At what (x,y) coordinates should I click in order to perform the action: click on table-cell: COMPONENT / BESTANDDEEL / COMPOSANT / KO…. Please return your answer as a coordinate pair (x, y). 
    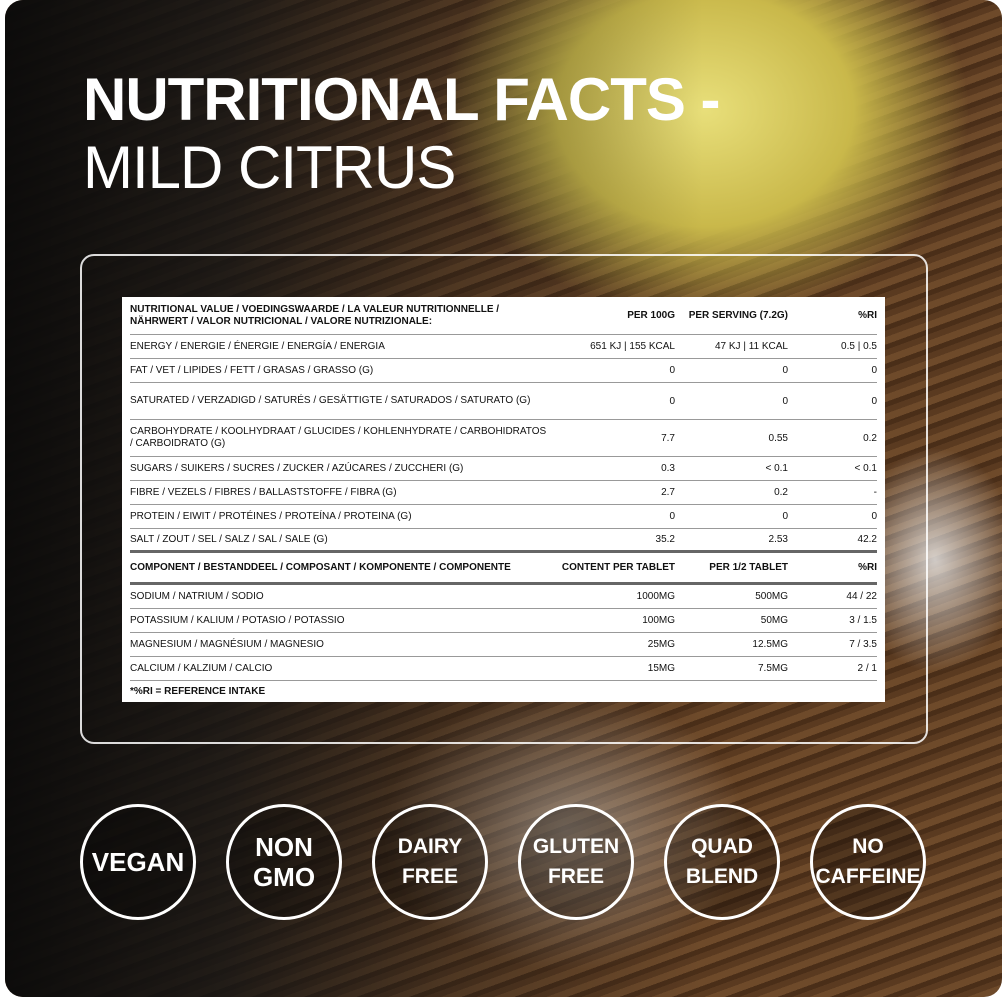
    Looking at the image, I should click on (320, 567).